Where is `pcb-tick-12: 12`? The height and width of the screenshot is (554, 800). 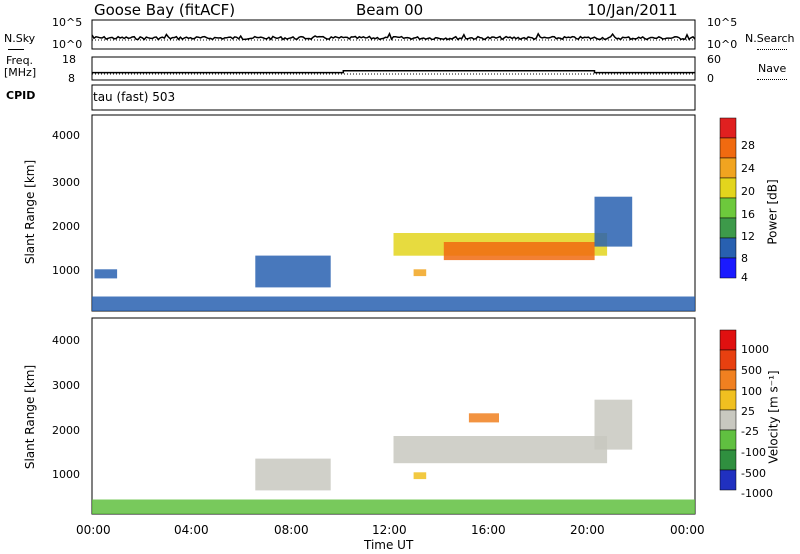 pcb-tick-12: 12 is located at coordinates (748, 236).